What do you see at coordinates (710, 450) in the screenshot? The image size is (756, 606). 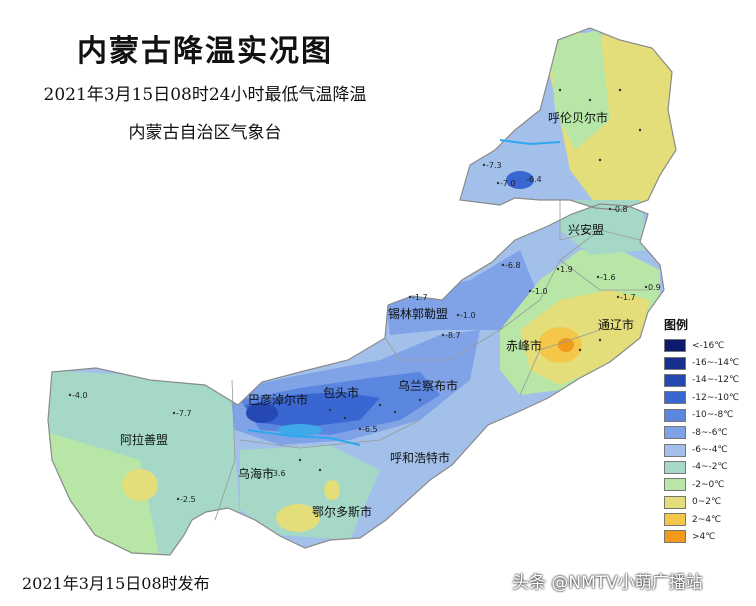 I see `legend-label: -6~-4℃` at bounding box center [710, 450].